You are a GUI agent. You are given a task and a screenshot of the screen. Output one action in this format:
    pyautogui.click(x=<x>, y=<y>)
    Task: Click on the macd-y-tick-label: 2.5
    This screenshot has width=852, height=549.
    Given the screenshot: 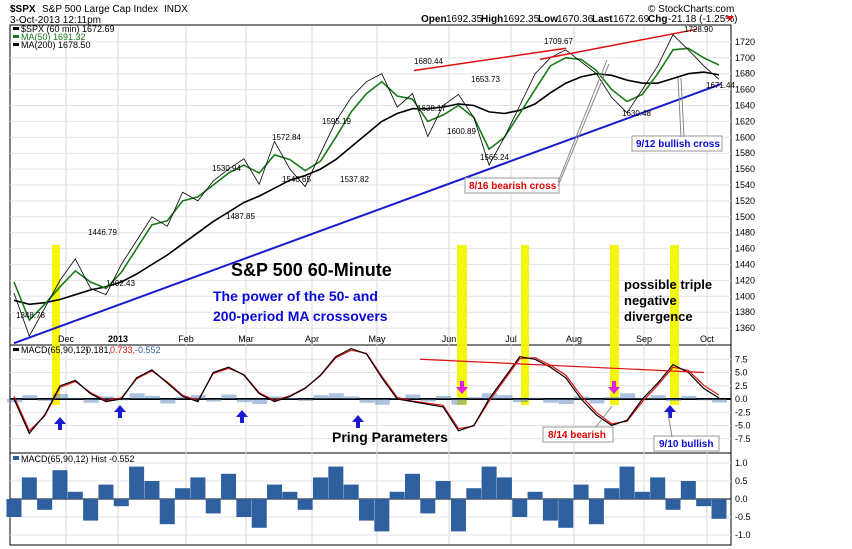 What is the action you would take?
    pyautogui.click(x=741, y=386)
    